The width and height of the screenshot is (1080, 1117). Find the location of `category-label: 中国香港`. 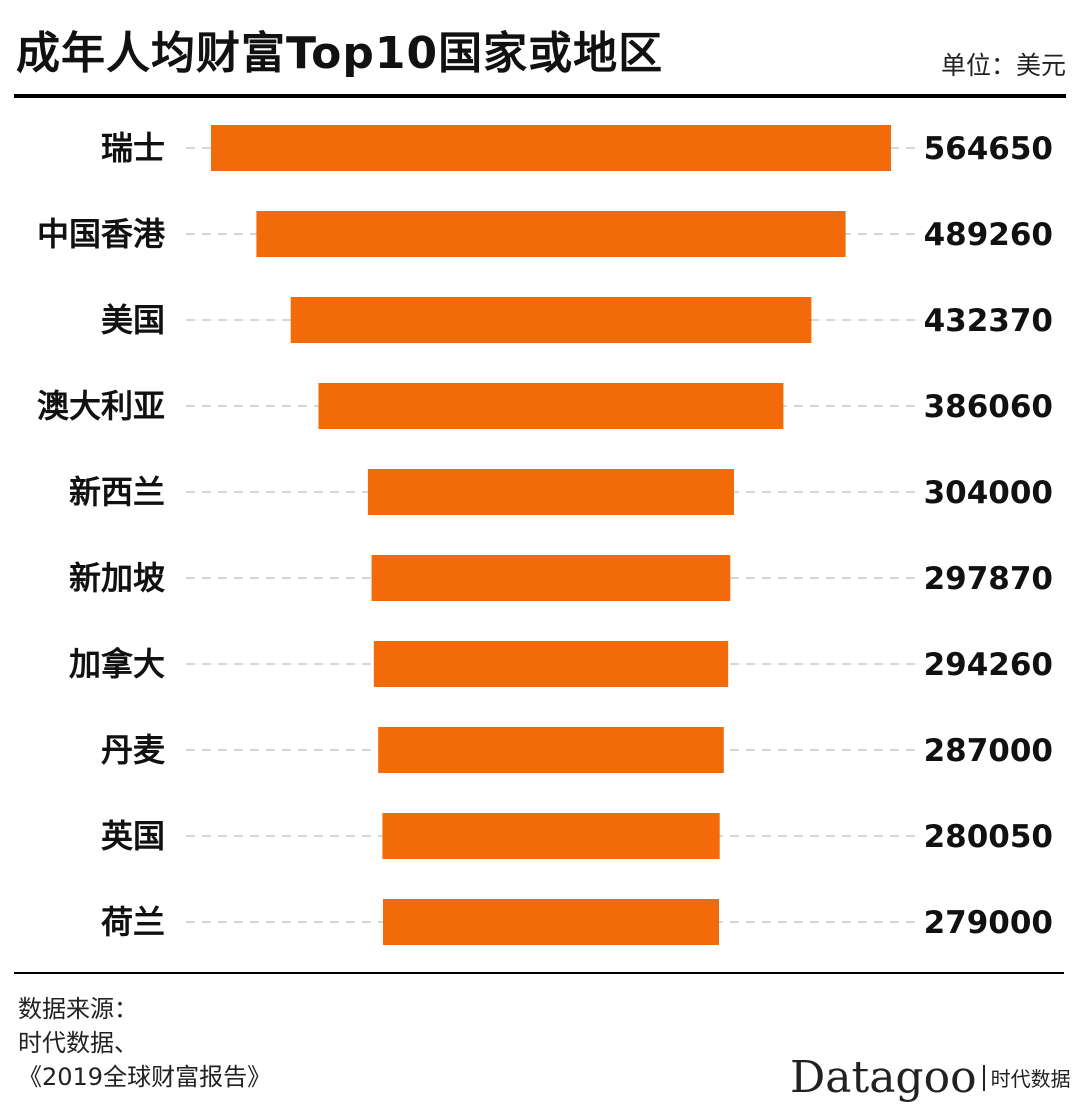

category-label: 中国香港 is located at coordinates (101, 234).